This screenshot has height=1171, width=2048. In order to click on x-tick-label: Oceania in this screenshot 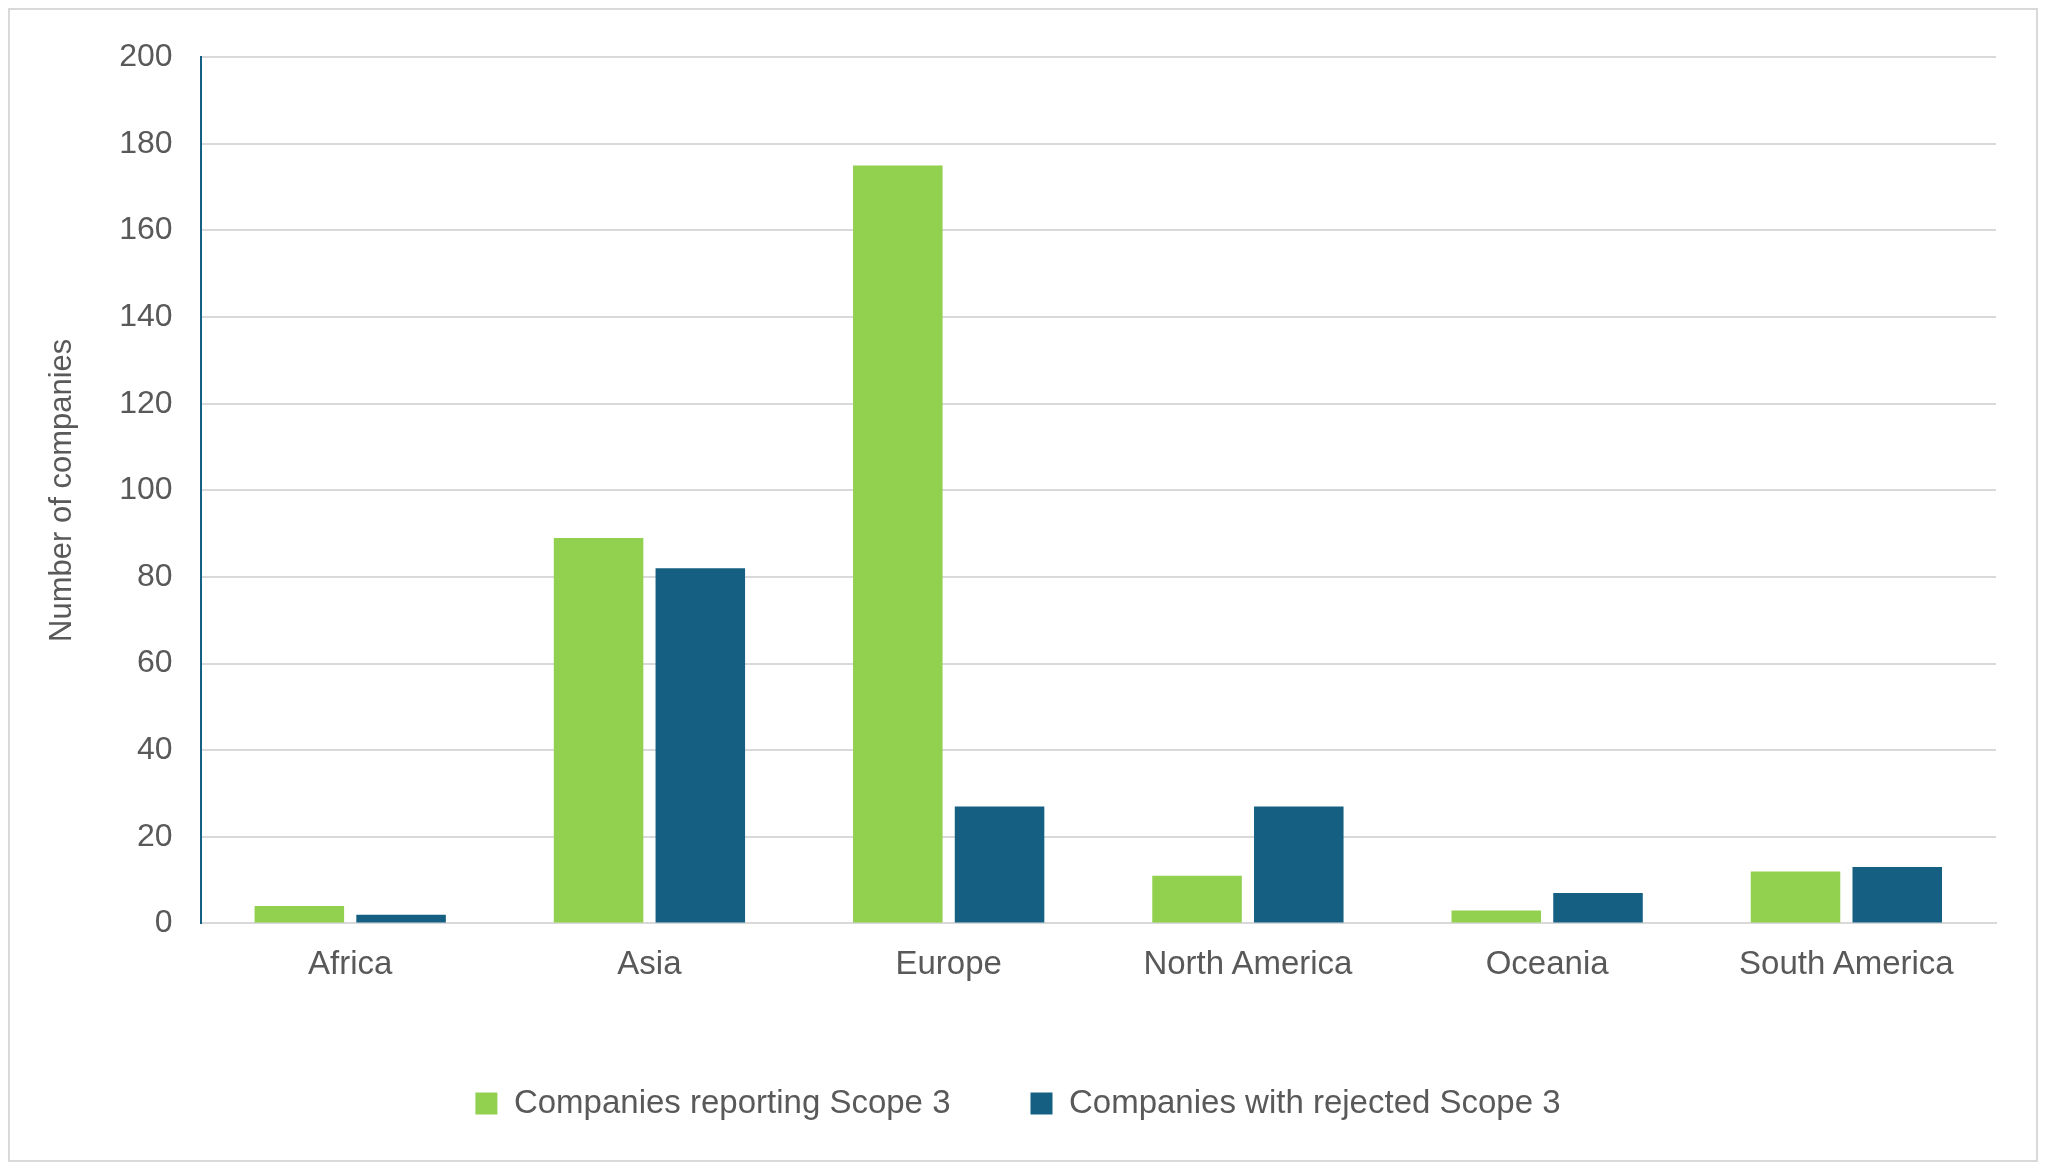, I will do `click(1547, 963)`.